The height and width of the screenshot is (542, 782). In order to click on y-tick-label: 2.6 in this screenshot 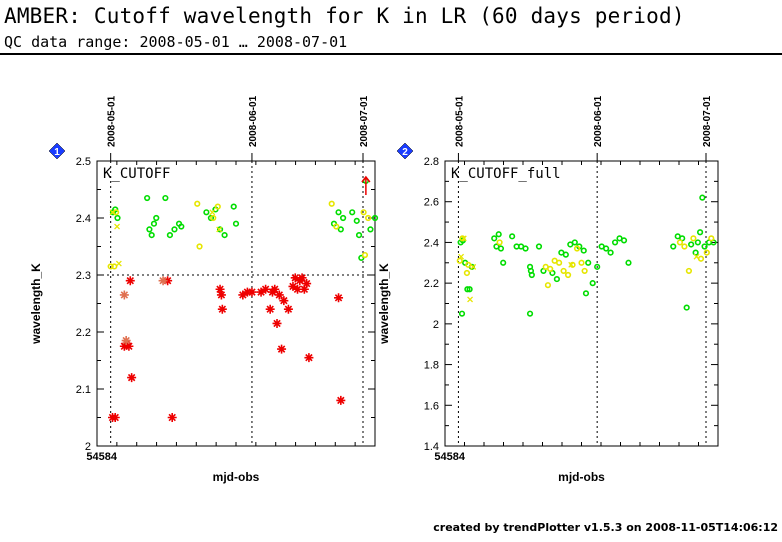, I will do `click(431, 203)`.